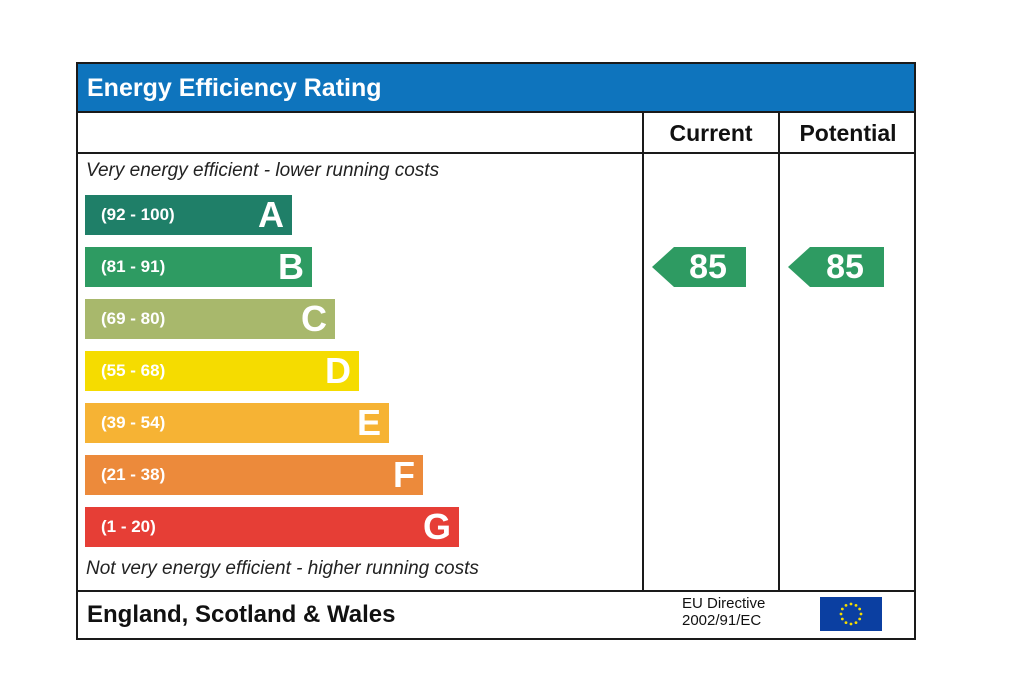  What do you see at coordinates (271, 214) in the screenshot?
I see `band-letter: A` at bounding box center [271, 214].